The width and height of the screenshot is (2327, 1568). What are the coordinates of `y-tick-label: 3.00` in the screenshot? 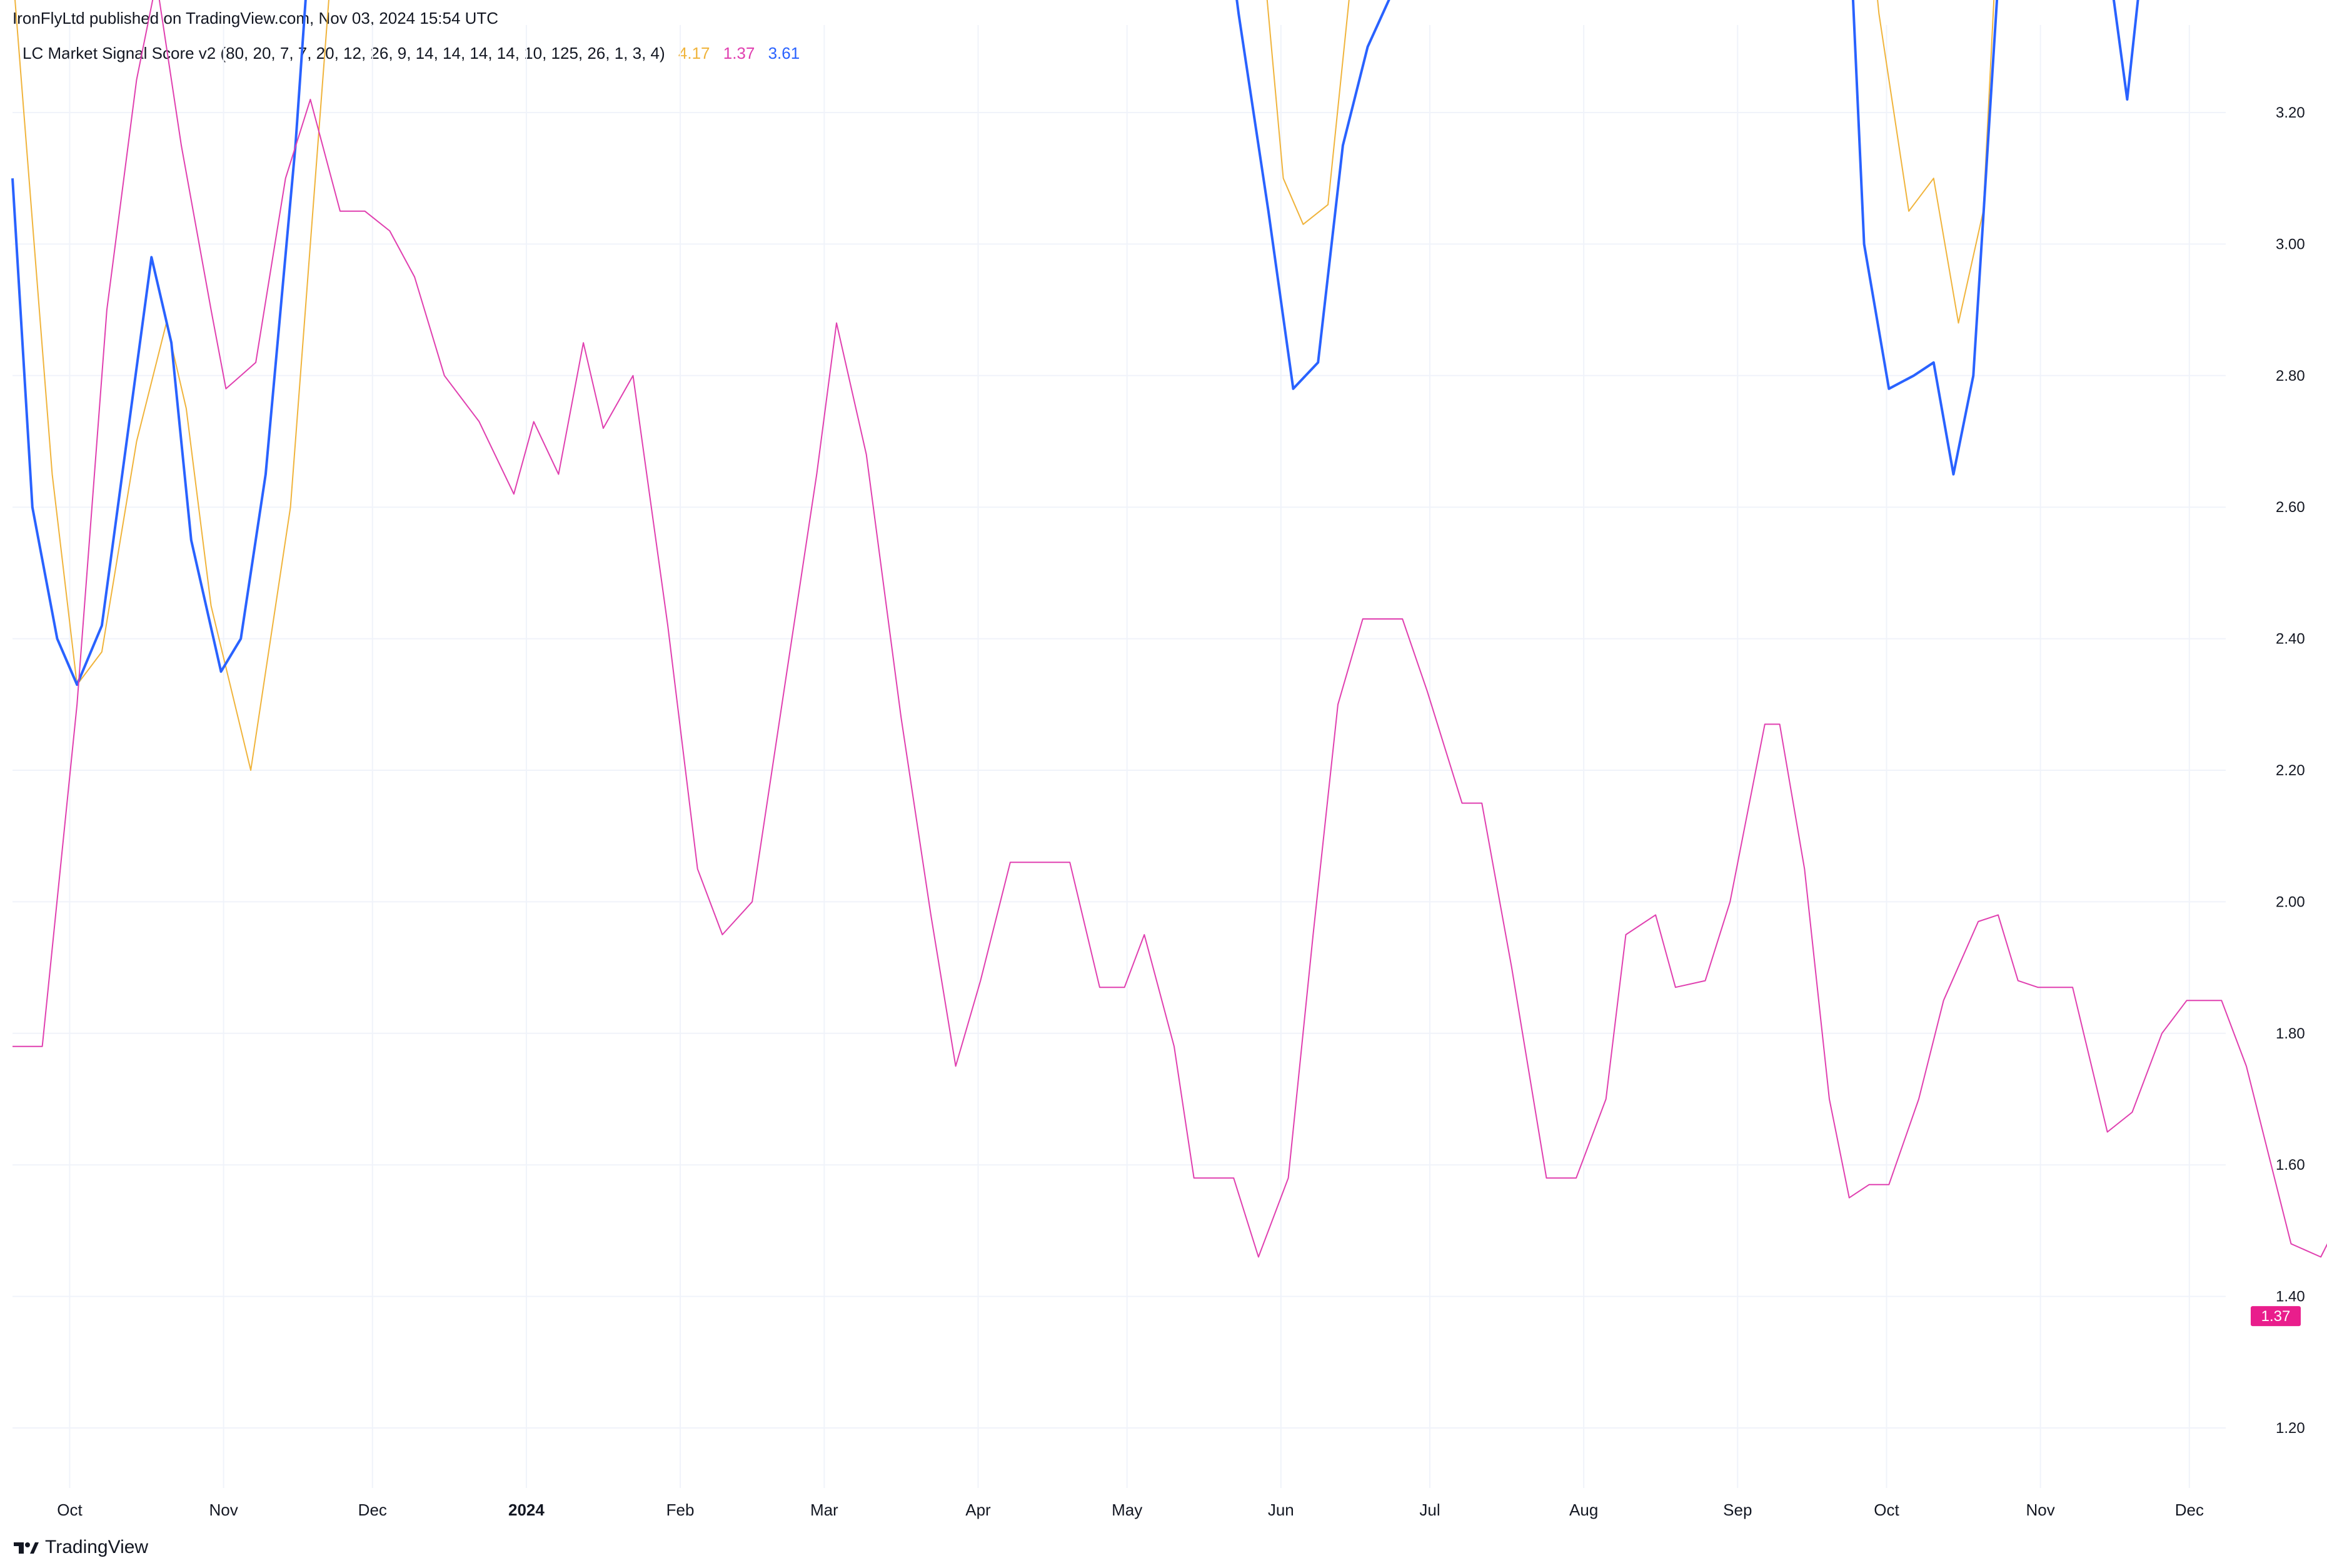 It's located at (2290, 245).